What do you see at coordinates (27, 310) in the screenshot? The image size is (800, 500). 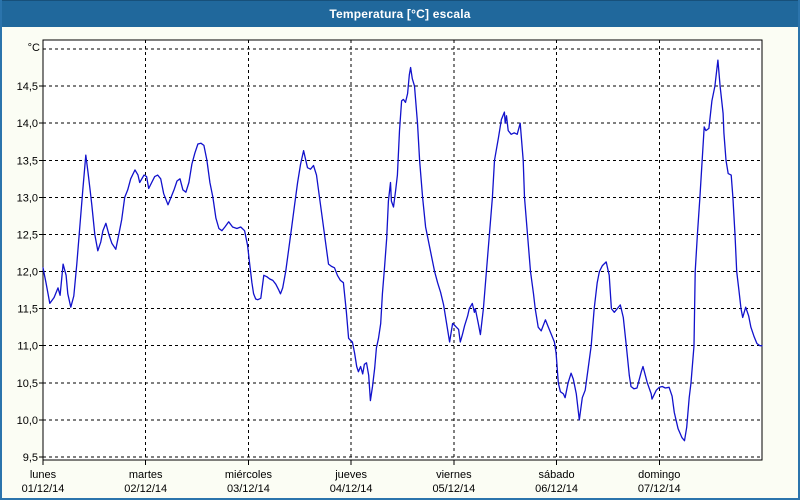 I see `y-axis-label: 11,5` at bounding box center [27, 310].